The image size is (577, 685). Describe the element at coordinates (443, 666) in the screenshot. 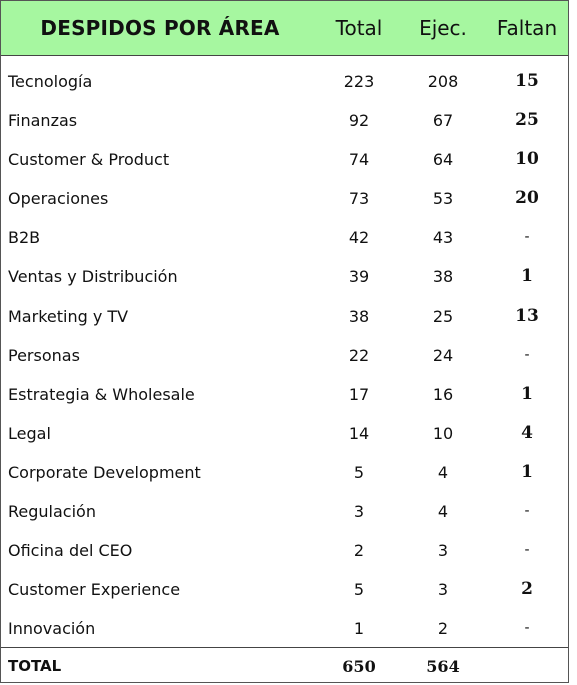

I see `total-sum-ejec: 564` at that location.